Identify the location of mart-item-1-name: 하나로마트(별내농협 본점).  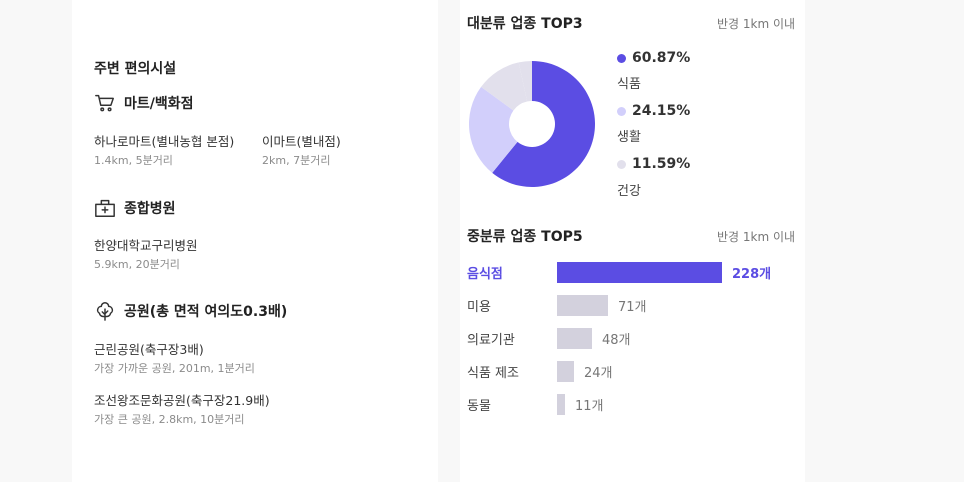
(164, 141).